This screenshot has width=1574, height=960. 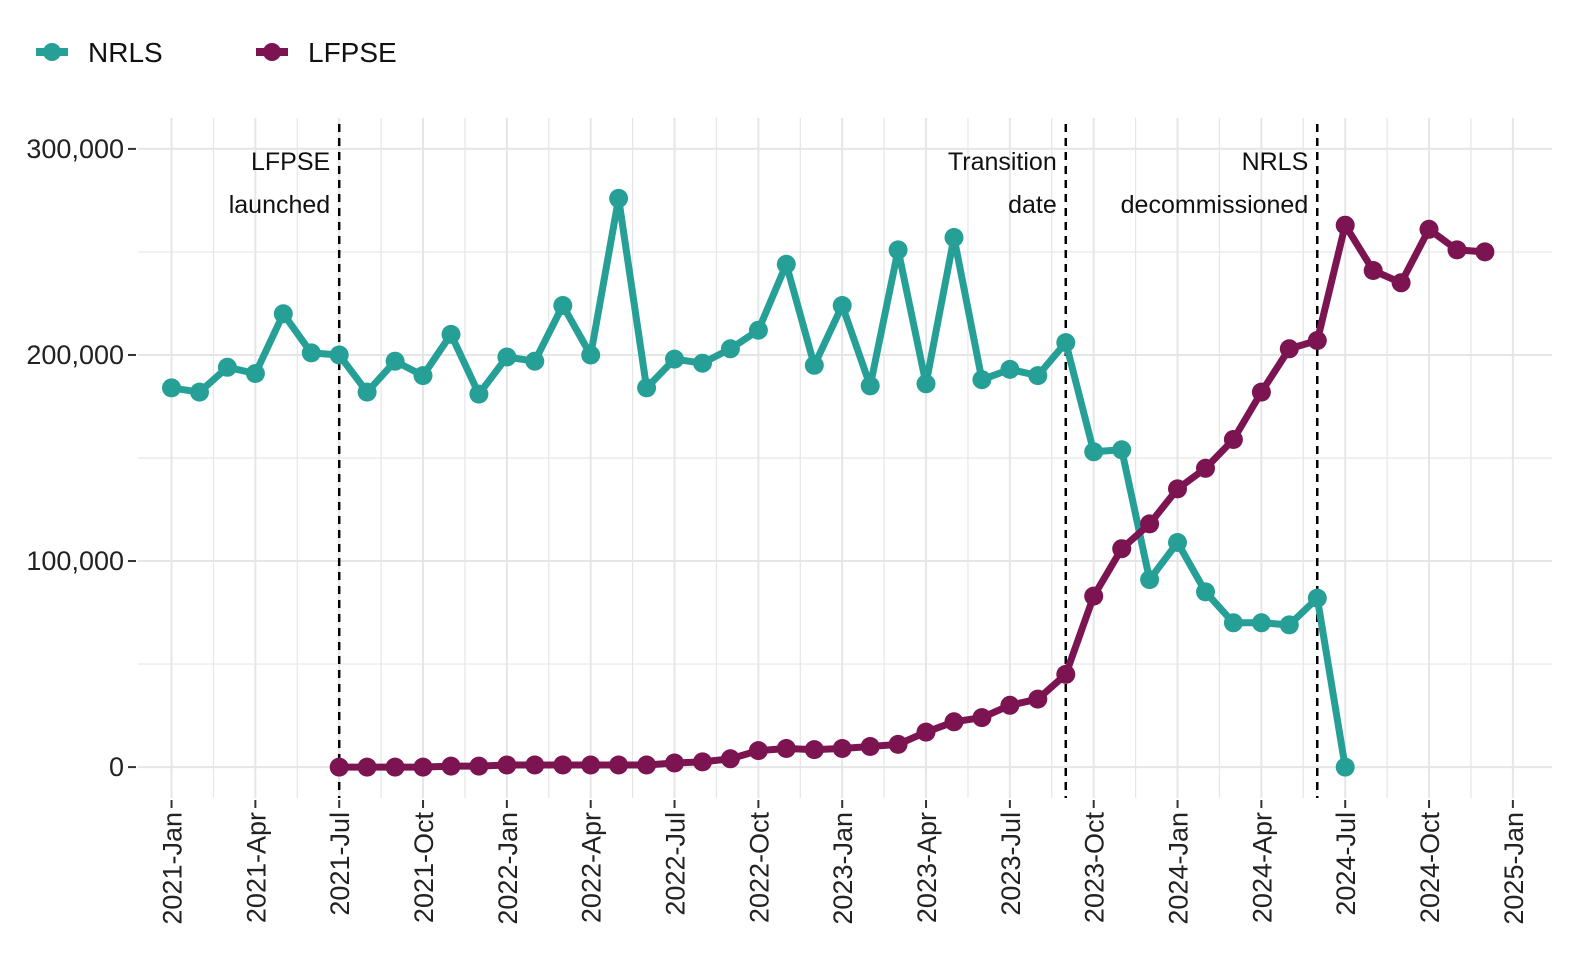 I want to click on y-tick-label: 100,000, so click(x=75, y=561).